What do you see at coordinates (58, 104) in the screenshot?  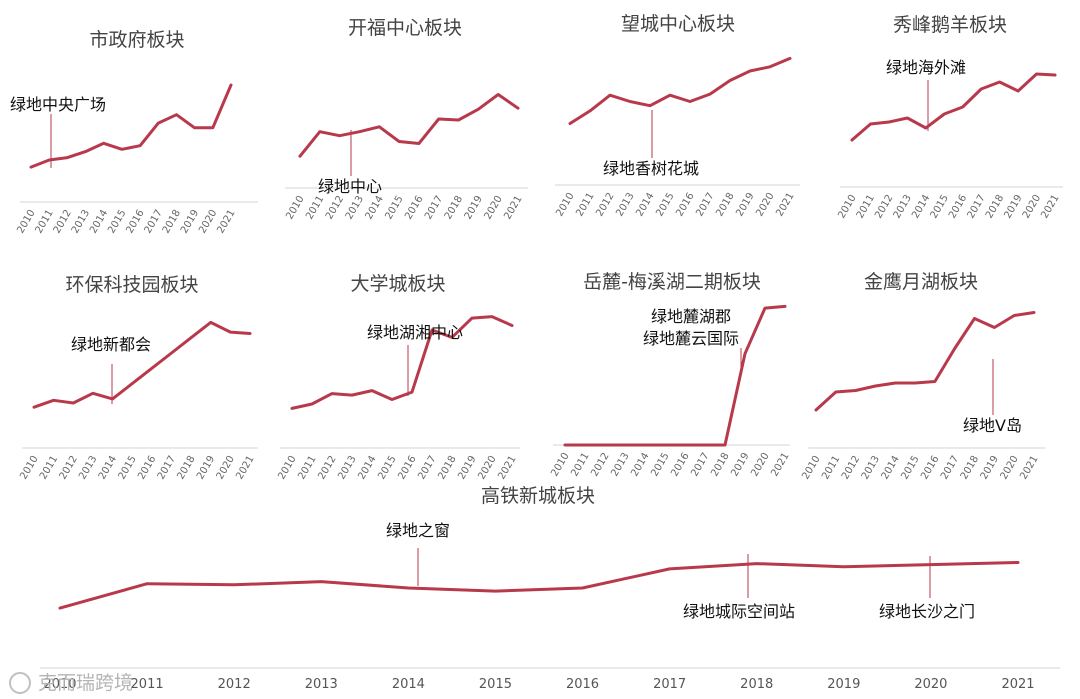 I see `annotation-label: 绿地中央广场` at bounding box center [58, 104].